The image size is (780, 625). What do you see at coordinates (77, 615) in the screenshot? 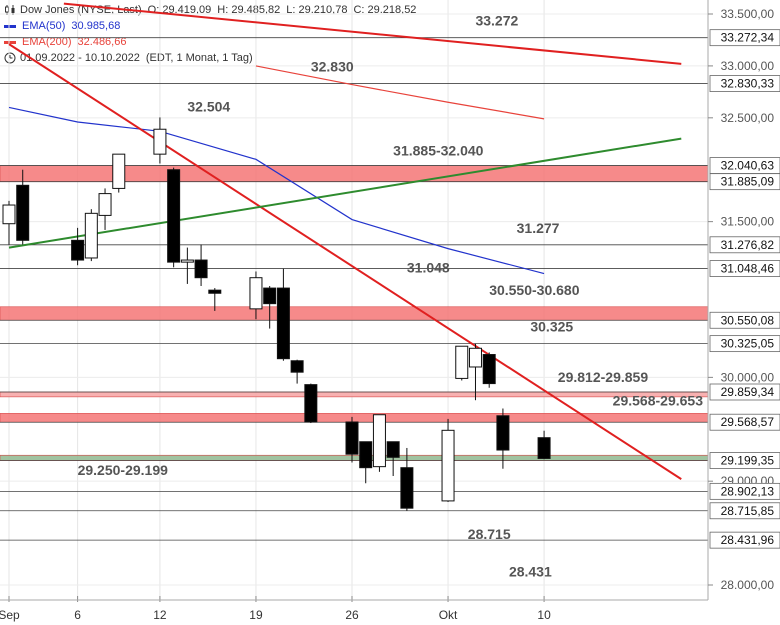
I see `x-tick-label: 6` at bounding box center [77, 615].